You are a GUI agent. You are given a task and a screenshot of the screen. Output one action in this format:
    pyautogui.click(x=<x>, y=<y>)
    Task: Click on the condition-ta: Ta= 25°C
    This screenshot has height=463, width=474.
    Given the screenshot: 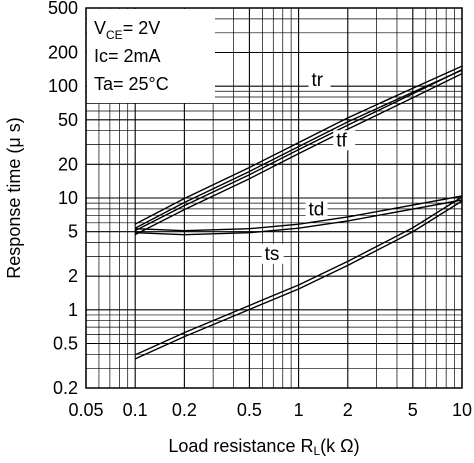 What is the action you would take?
    pyautogui.click(x=131, y=84)
    